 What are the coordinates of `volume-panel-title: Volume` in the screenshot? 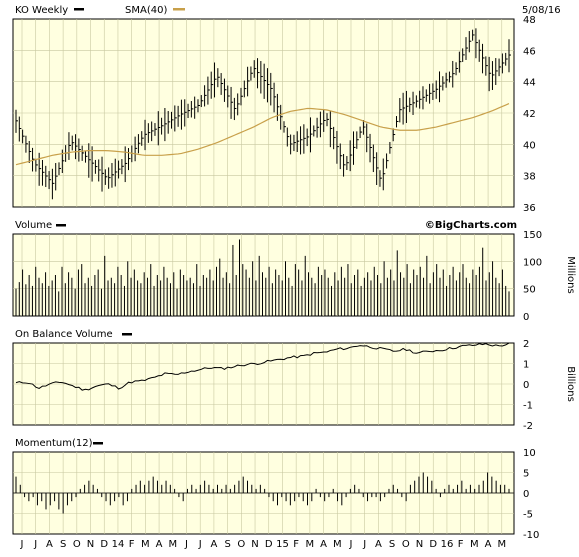 It's located at (33, 225).